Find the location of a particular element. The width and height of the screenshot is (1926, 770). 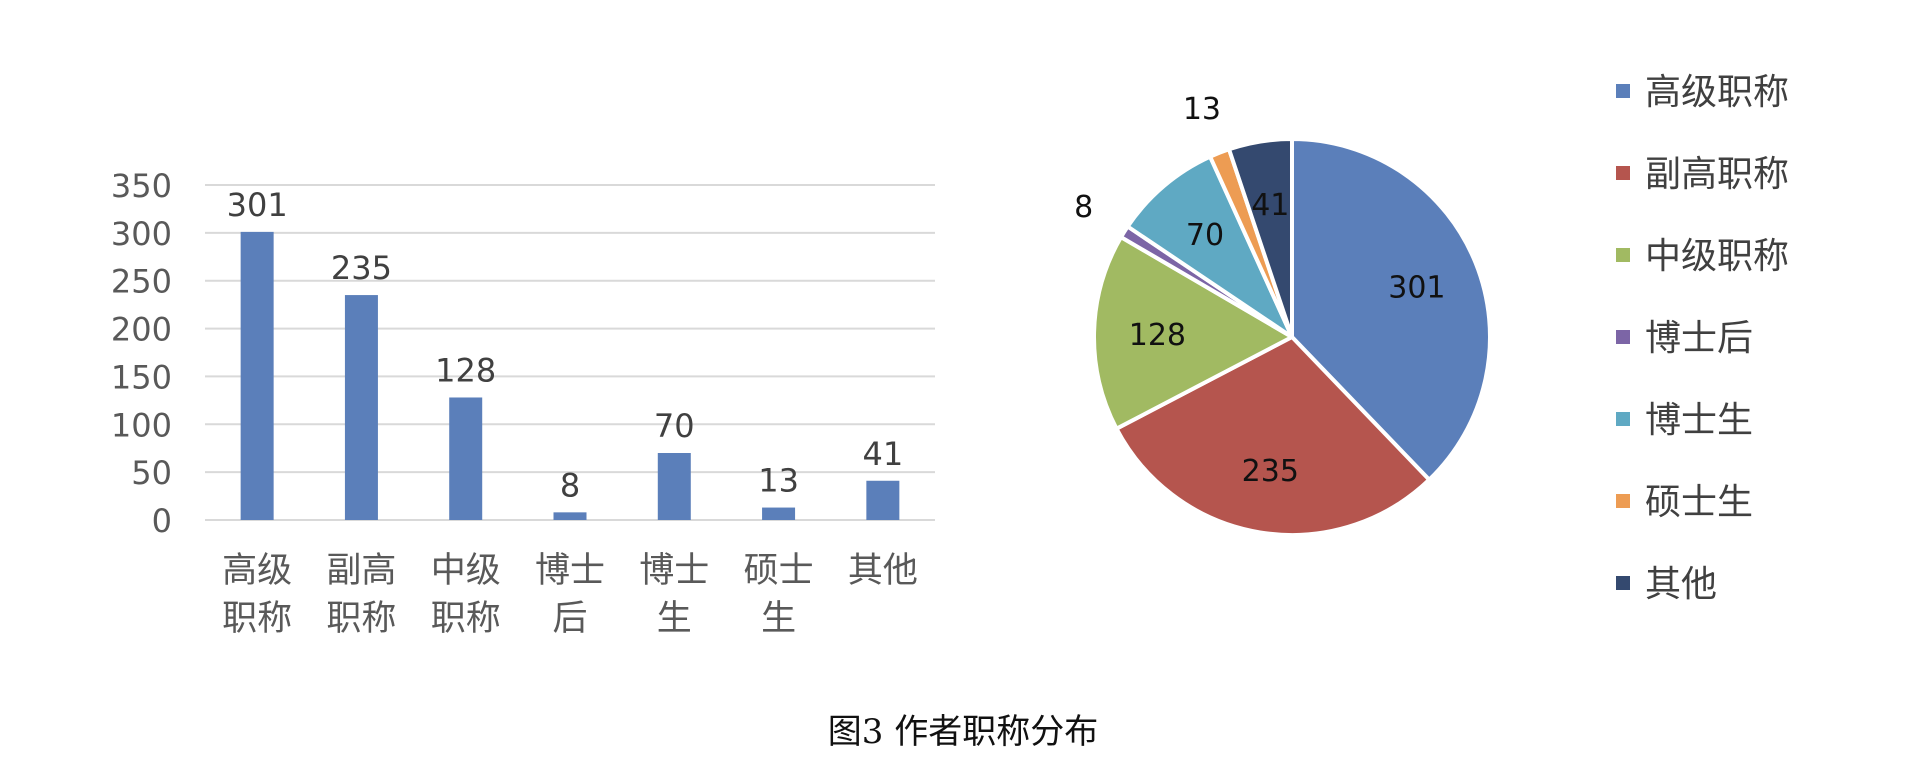

y-tick-label: 200 is located at coordinates (141, 330).